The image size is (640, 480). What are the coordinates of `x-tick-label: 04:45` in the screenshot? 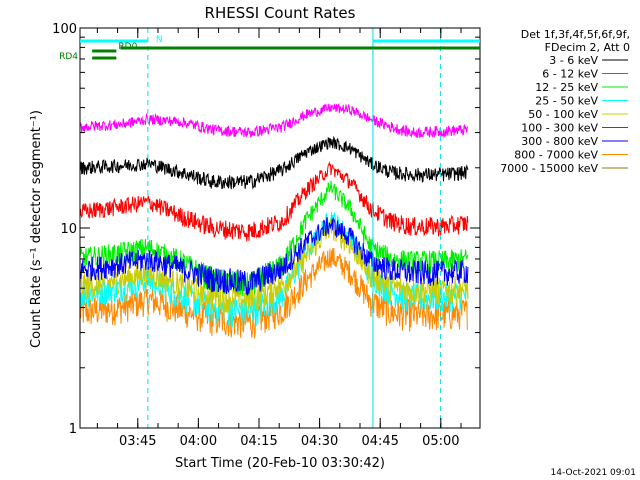 It's located at (379, 441).